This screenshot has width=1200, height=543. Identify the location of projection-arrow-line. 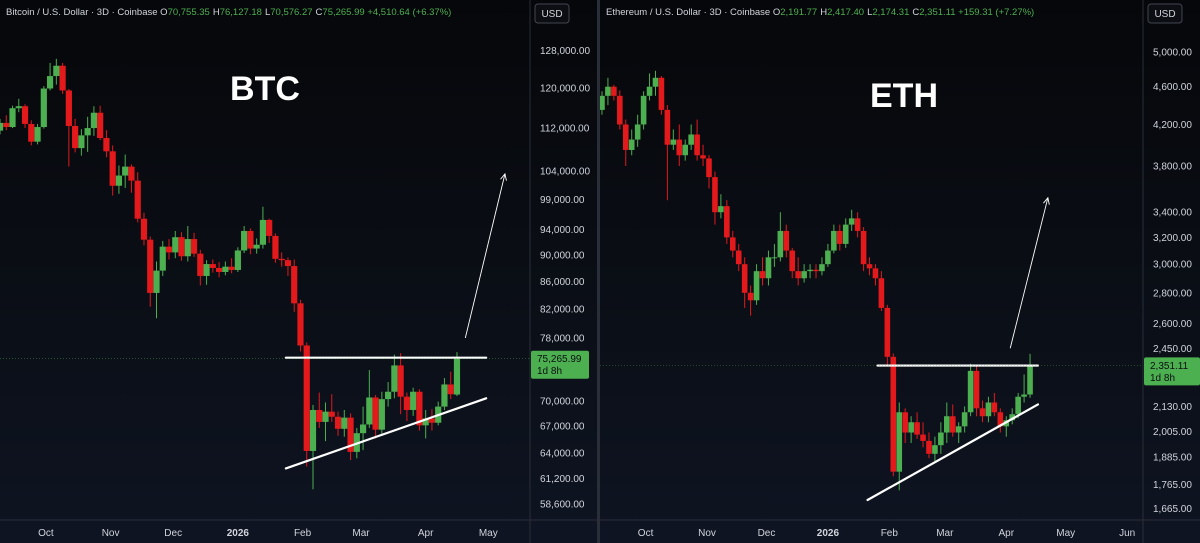
(1029, 273).